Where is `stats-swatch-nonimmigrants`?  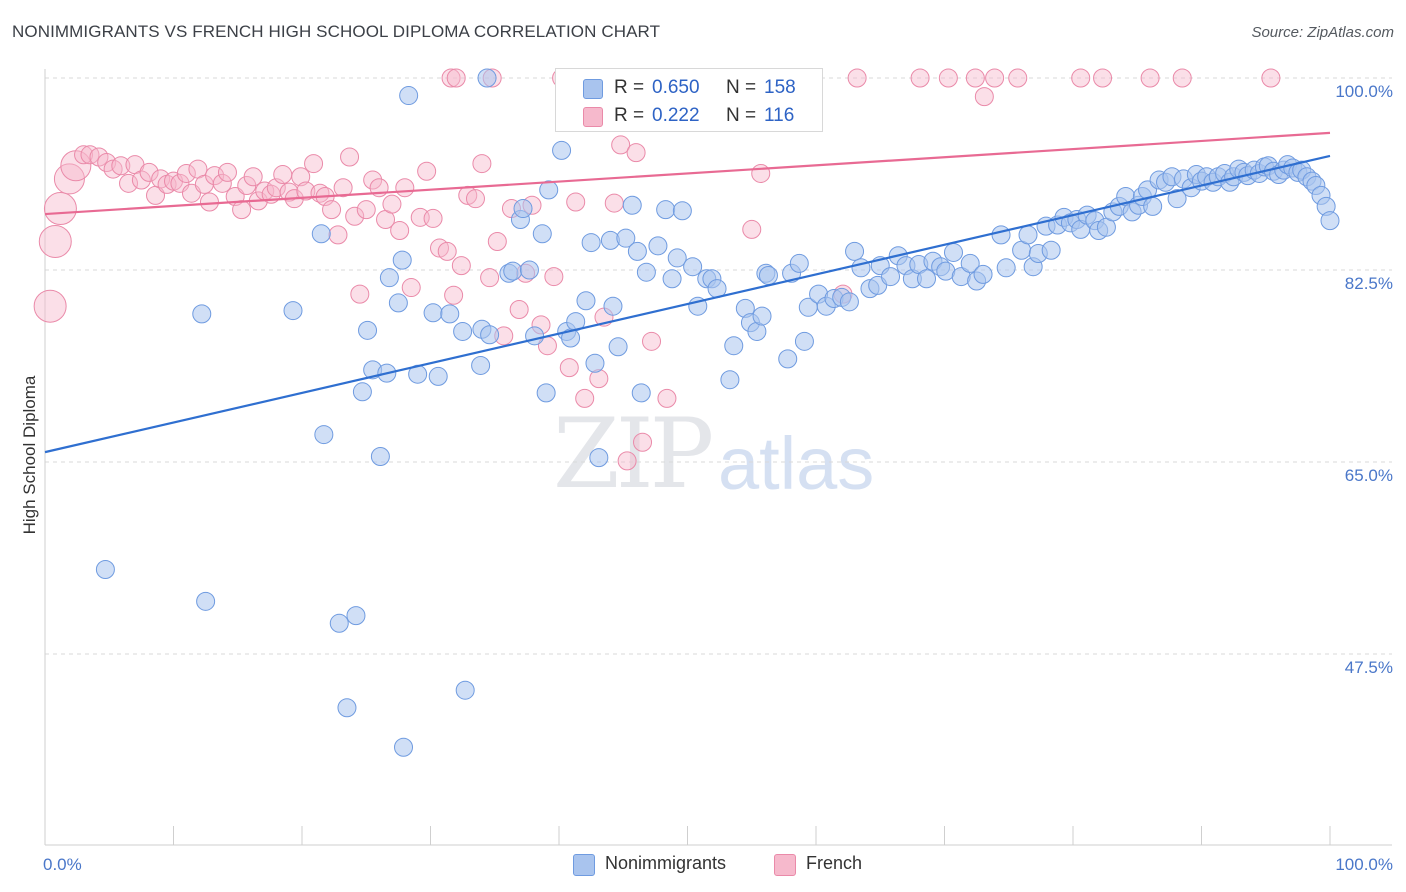
stats-swatch-nonimmigrants is located at coordinates (593, 89).